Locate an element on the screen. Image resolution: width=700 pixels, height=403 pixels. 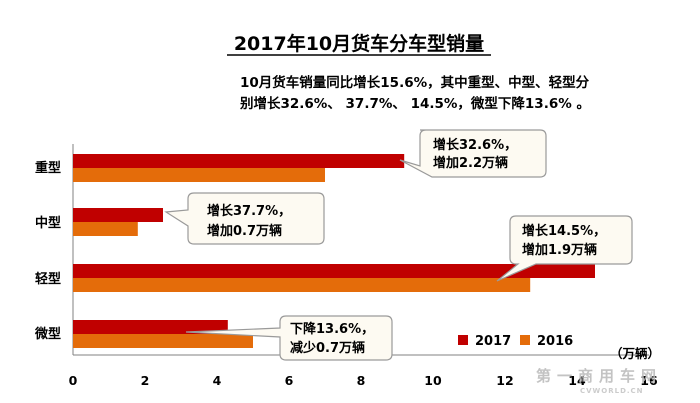
callout-heavy: 增长32.6%， 增加2.2万辆 is located at coordinates (473, 153).